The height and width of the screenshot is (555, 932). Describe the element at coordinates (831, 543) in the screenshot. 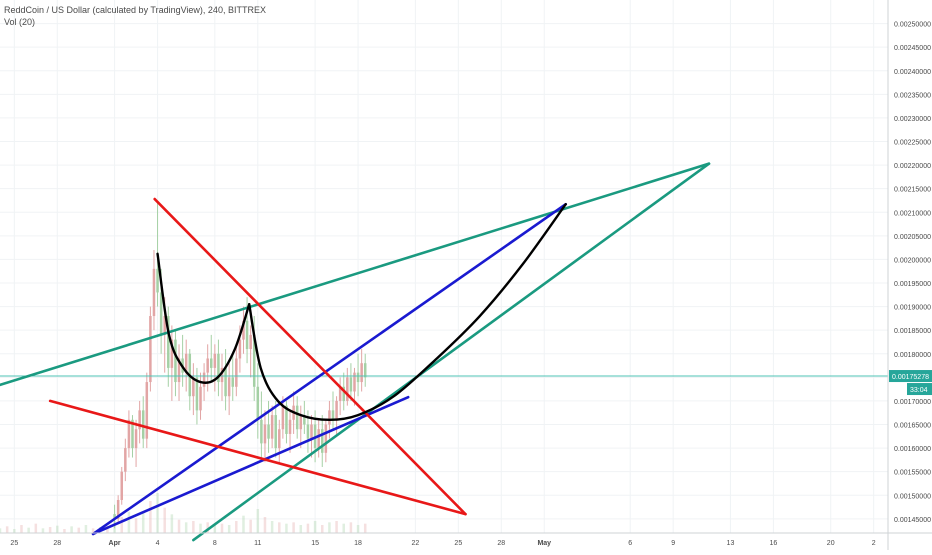

I see `x-tick-label: 20` at that location.